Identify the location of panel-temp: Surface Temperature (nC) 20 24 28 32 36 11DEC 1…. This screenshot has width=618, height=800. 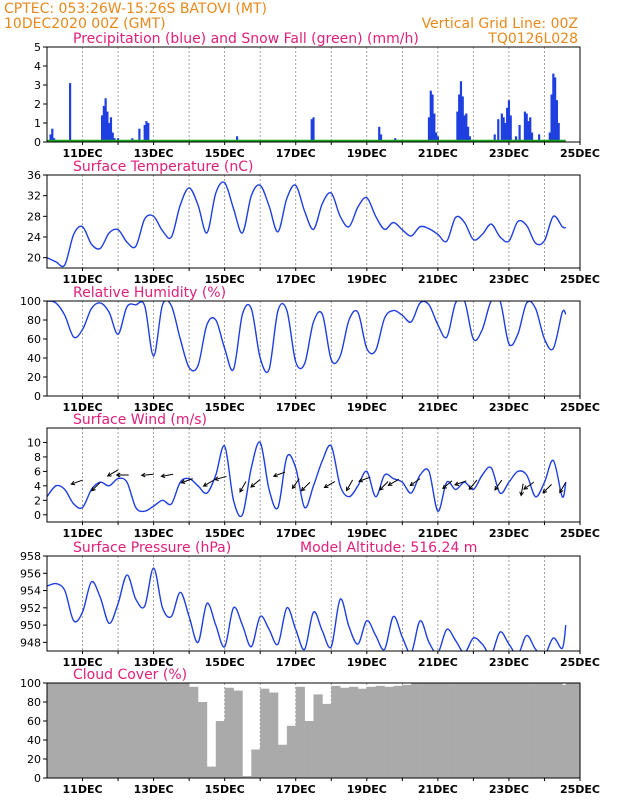
(313, 222).